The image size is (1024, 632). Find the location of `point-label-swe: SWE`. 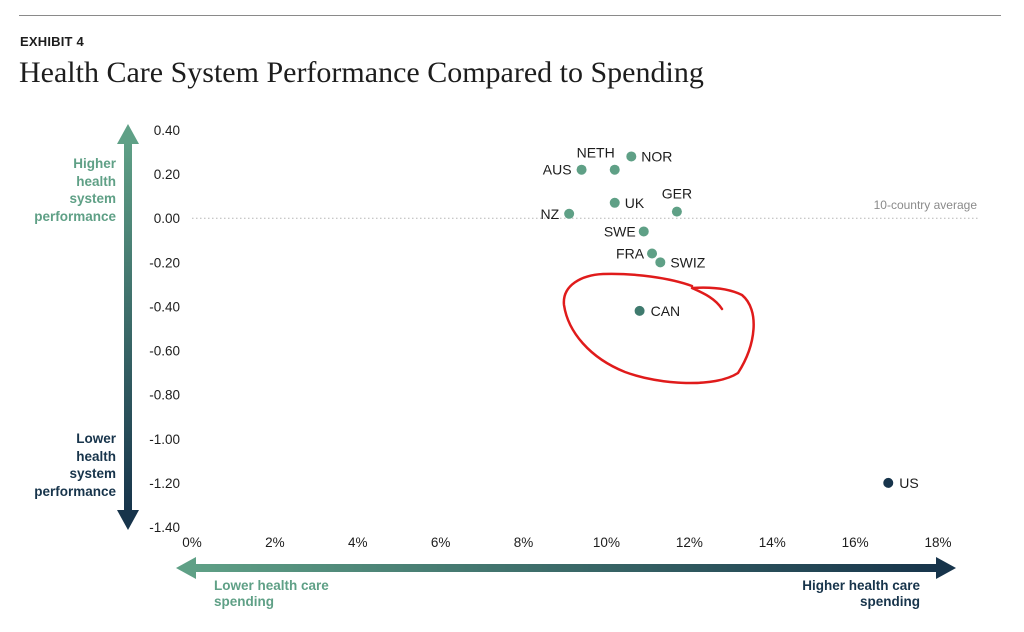

point-label-swe: SWE is located at coordinates (620, 231).